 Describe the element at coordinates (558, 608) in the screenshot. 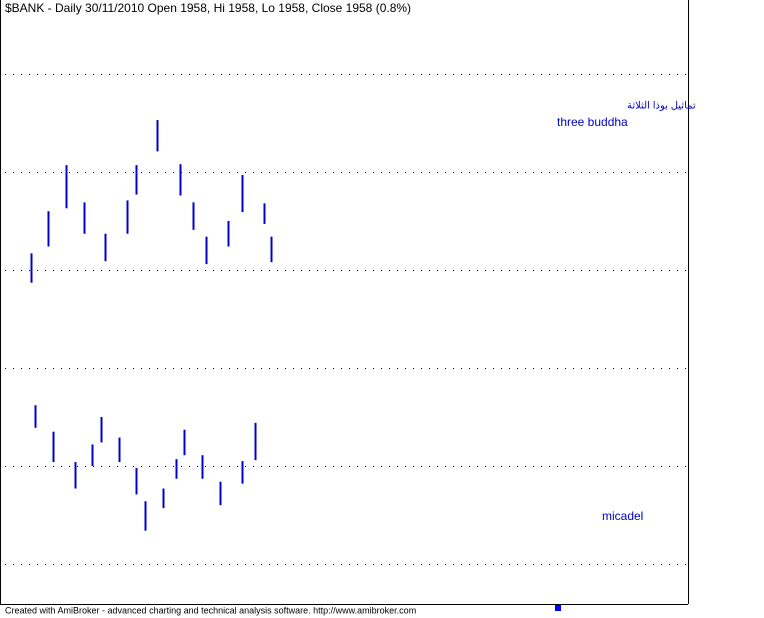

I see `marker-square` at that location.